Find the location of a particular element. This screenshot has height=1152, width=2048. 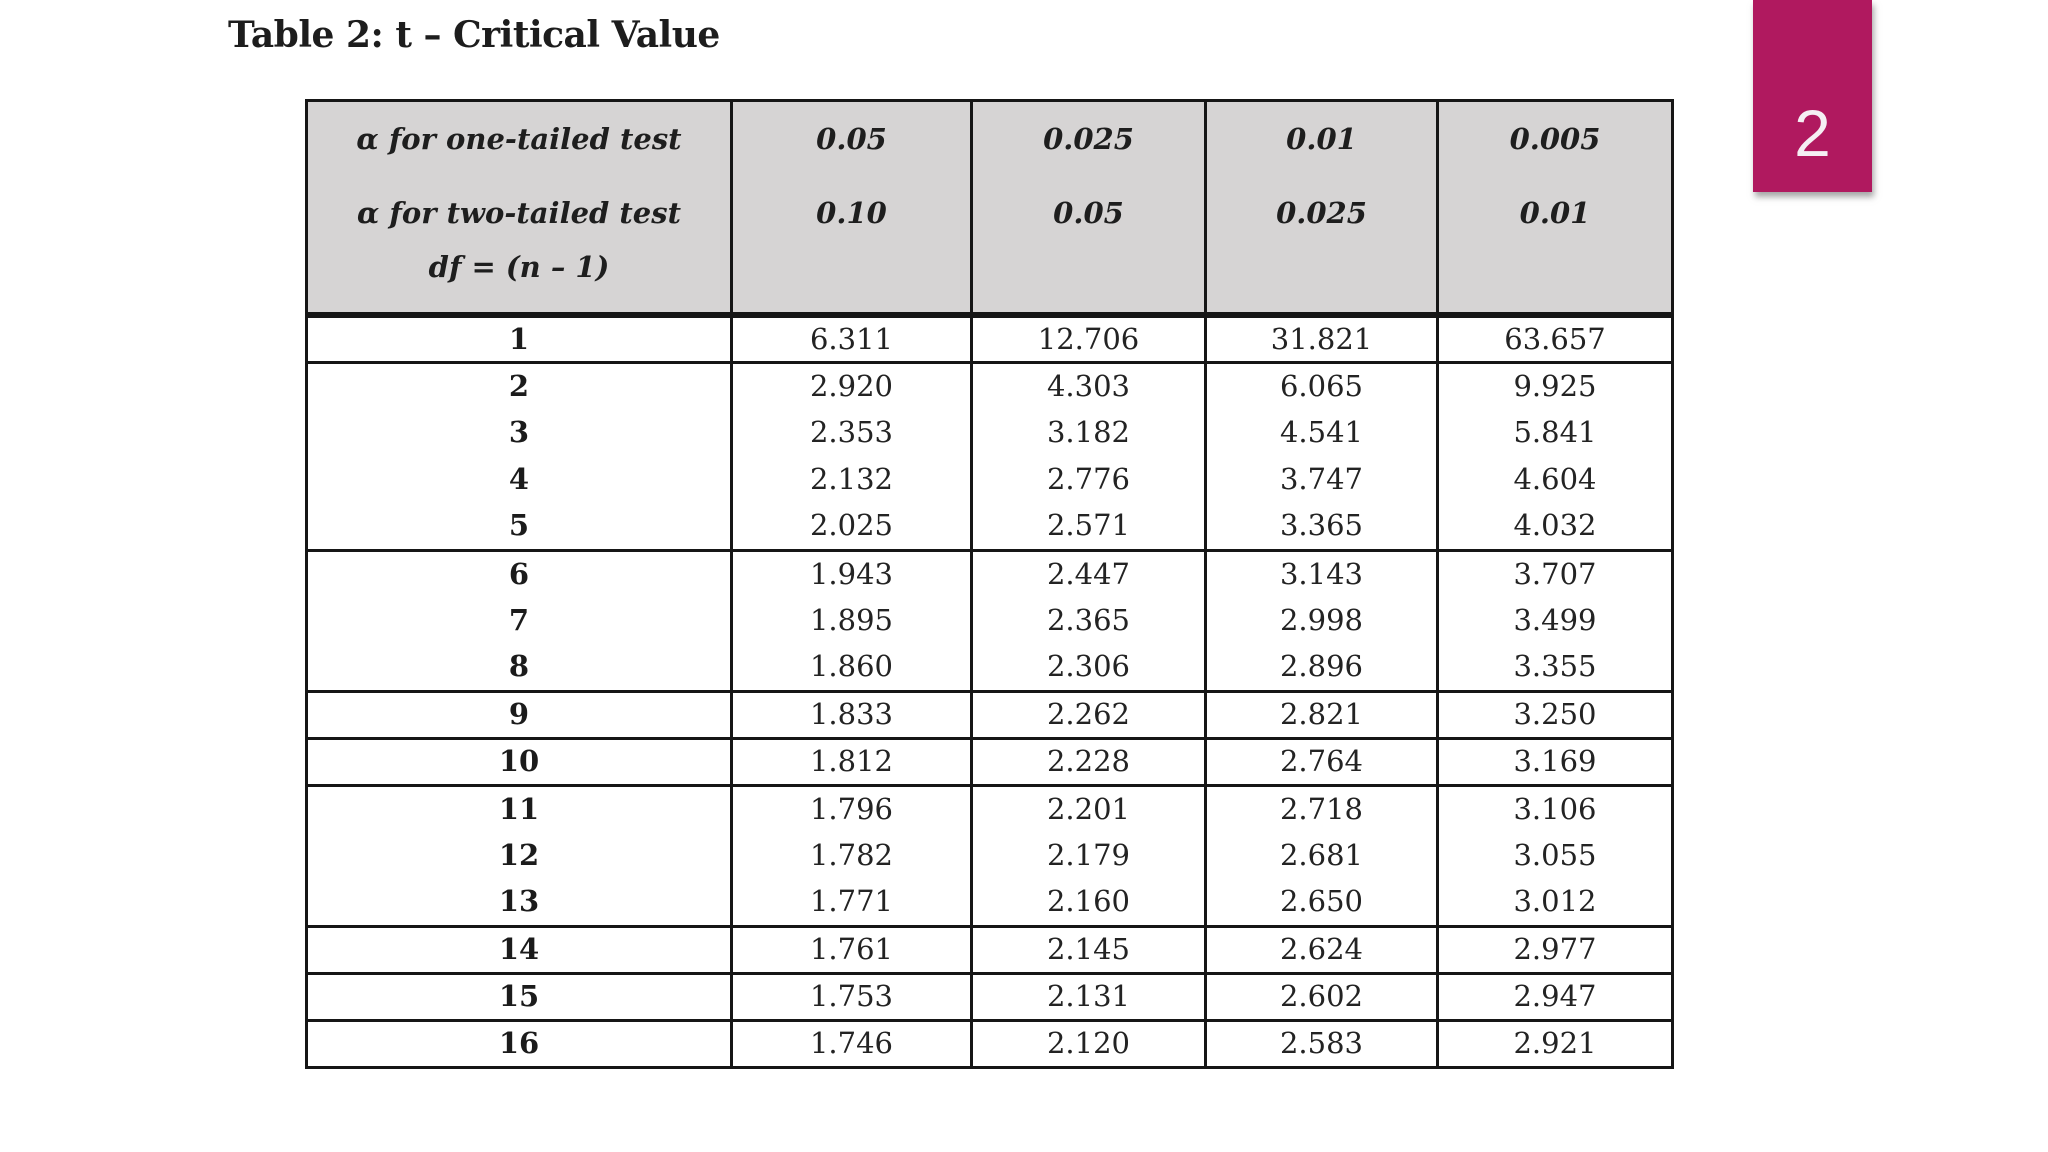

t-critical-value-cell: 3.012 is located at coordinates (1554, 902).